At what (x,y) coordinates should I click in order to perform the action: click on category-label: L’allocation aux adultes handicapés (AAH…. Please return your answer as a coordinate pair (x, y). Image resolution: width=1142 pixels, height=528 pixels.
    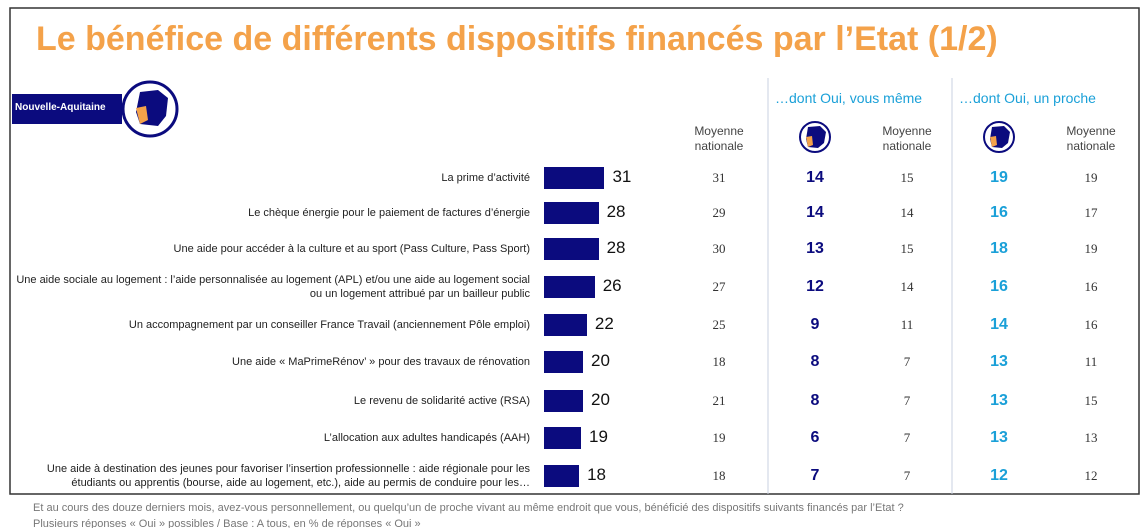
    Looking at the image, I should click on (426, 438).